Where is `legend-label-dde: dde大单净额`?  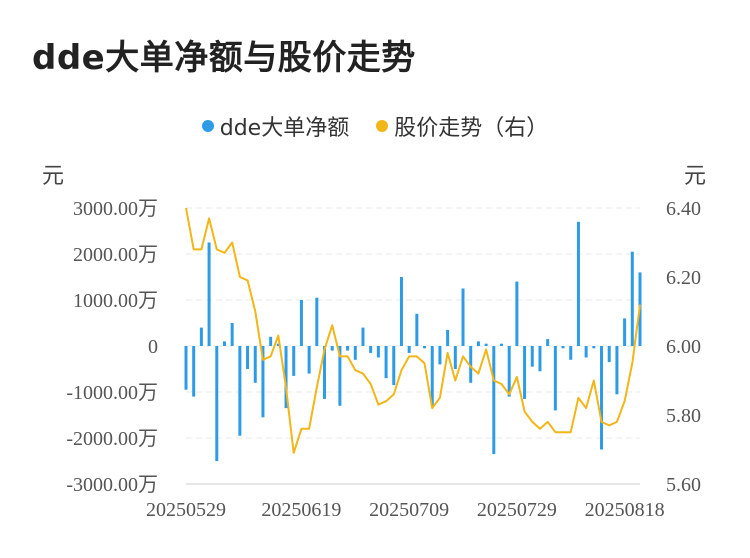
legend-label-dde: dde大单净额 is located at coordinates (284, 128).